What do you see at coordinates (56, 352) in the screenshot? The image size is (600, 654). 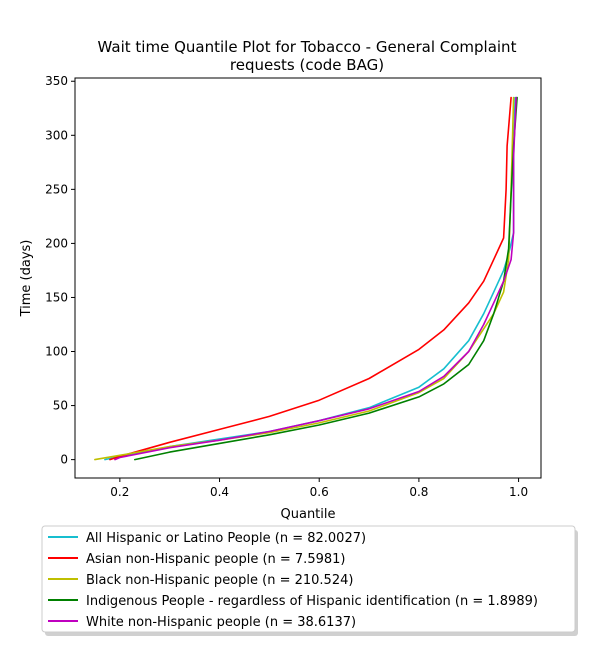 I see `y-tick-label: 100` at bounding box center [56, 352].